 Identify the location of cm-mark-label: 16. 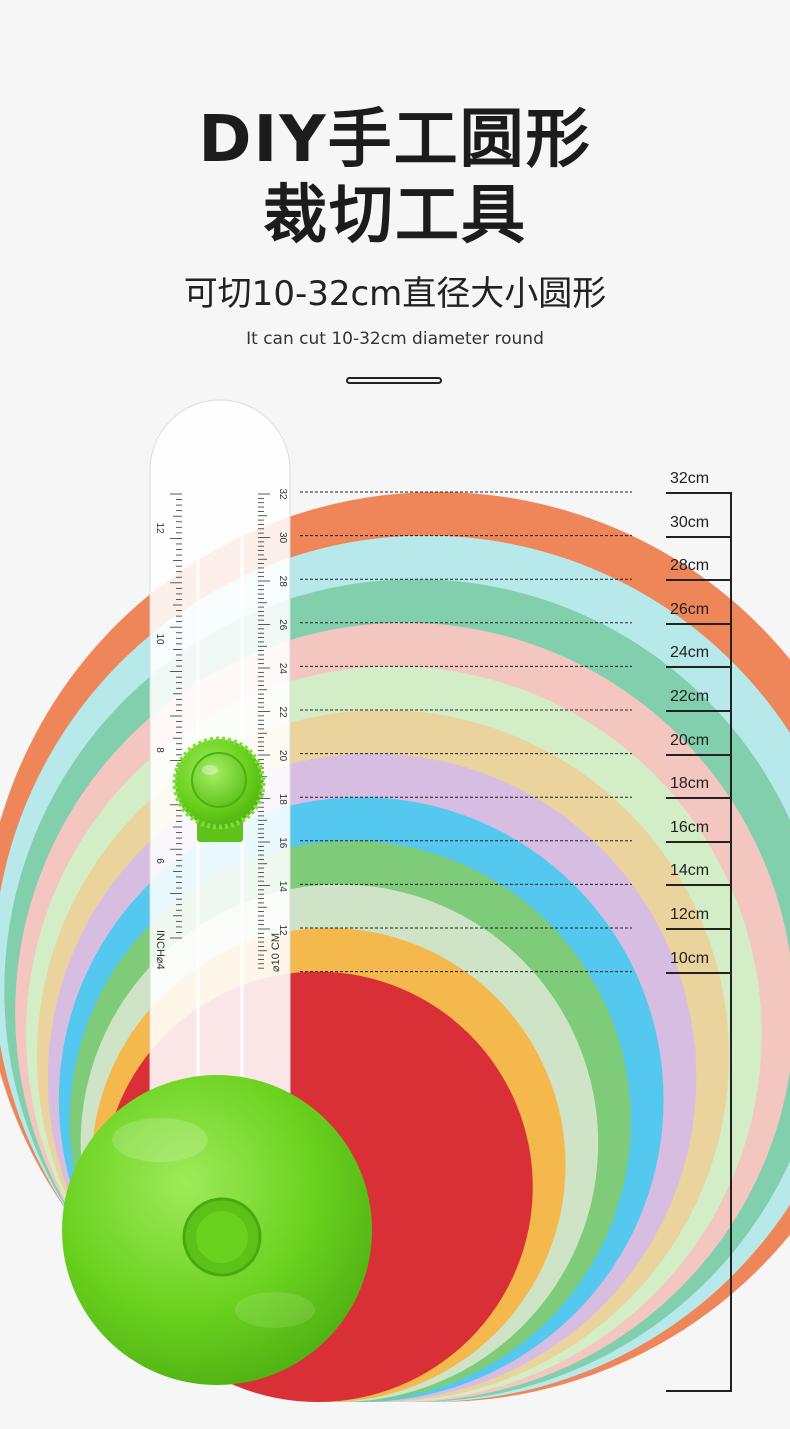
(282, 843).